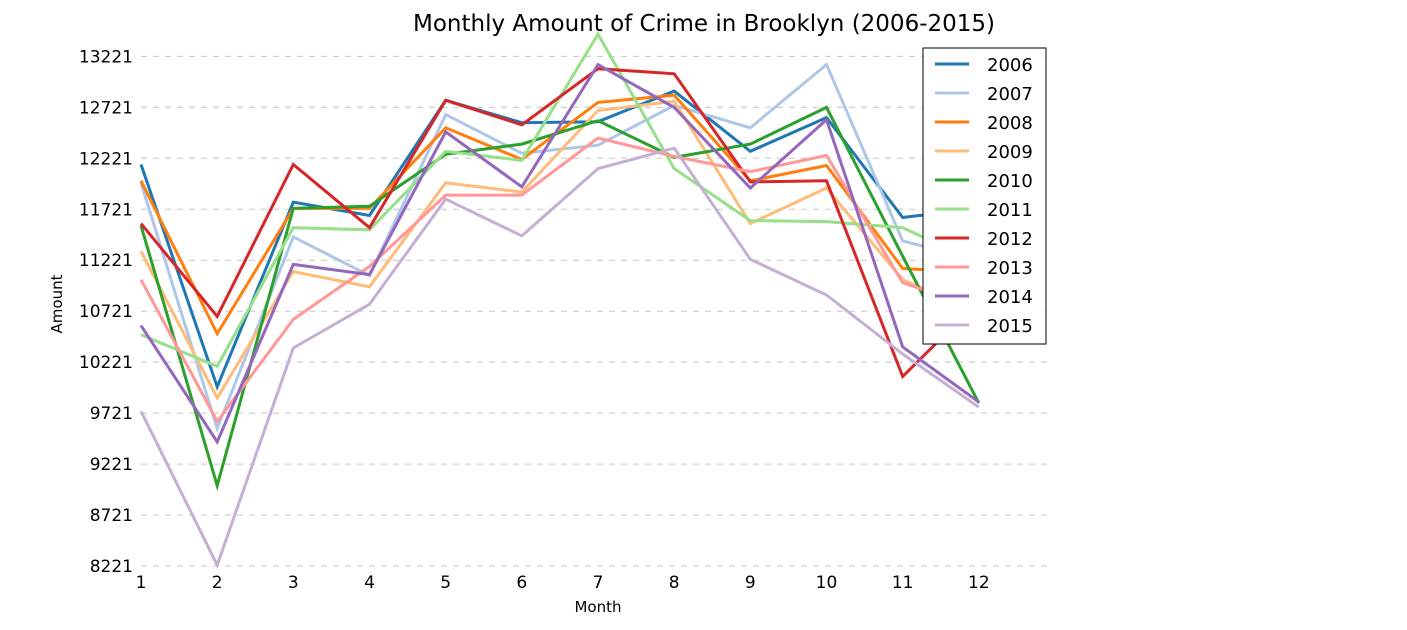  I want to click on x-tick-label: 10, so click(827, 583).